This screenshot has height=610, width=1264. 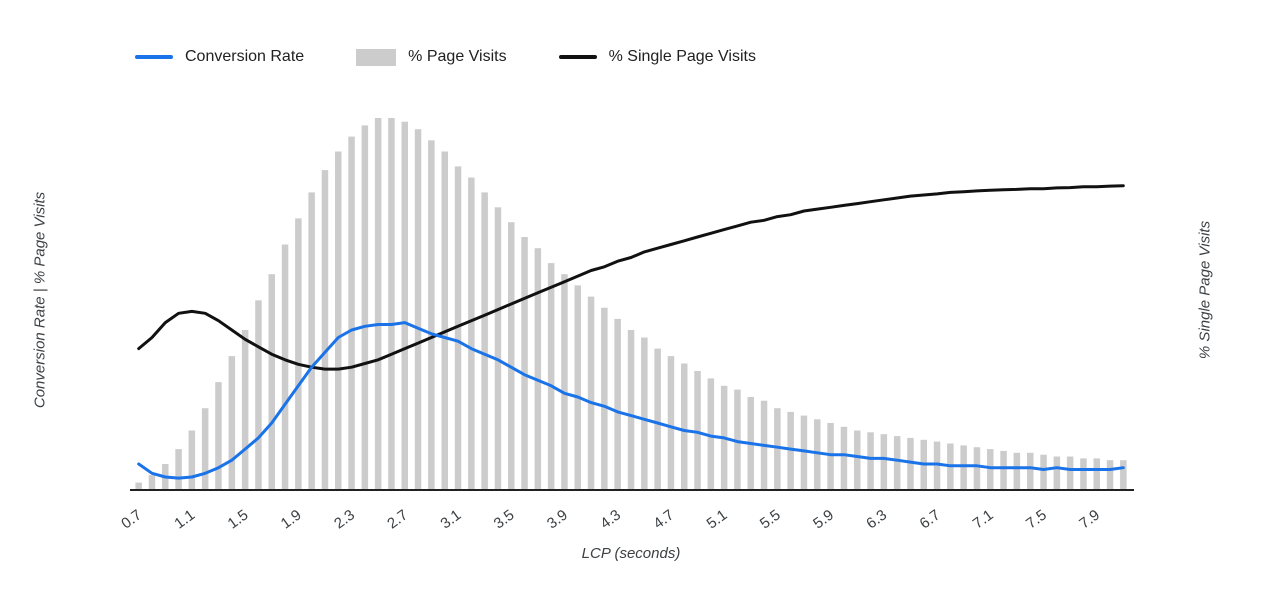 What do you see at coordinates (1036, 519) in the screenshot?
I see `x-tick-label: 7.5` at bounding box center [1036, 519].